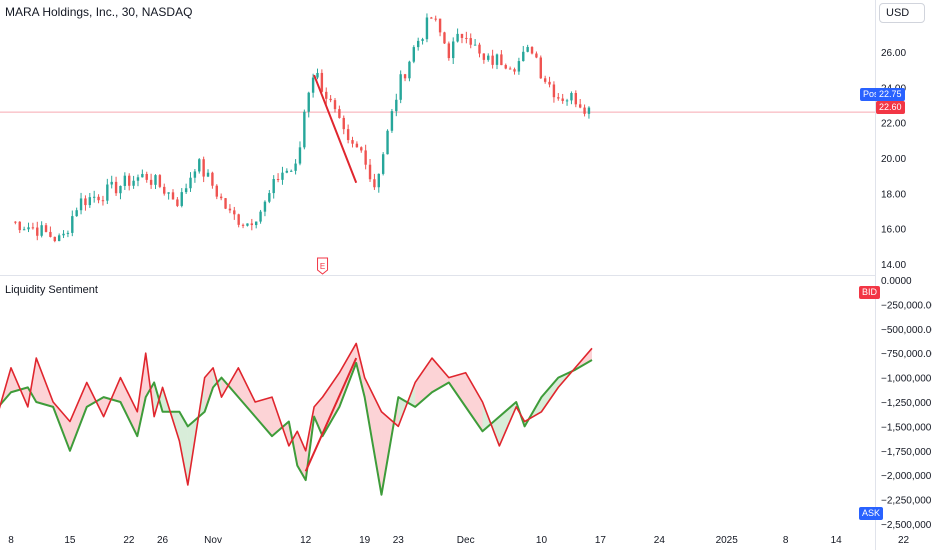  I want to click on post-price: 22.75, so click(890, 94).